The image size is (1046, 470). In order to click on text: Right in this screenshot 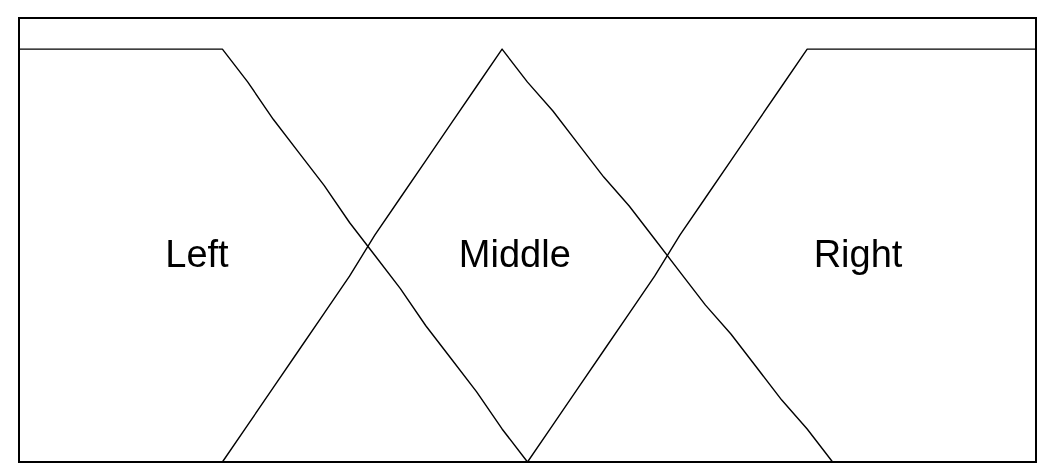, I will do `click(858, 253)`.